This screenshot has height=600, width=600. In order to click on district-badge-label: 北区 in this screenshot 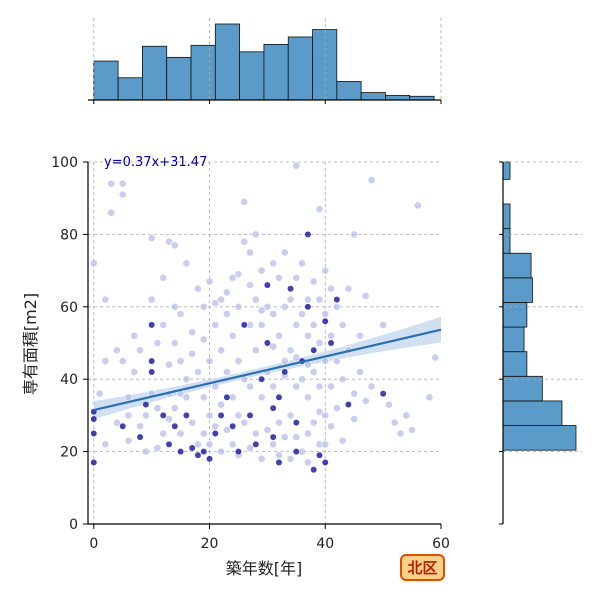, I will do `click(422, 568)`.